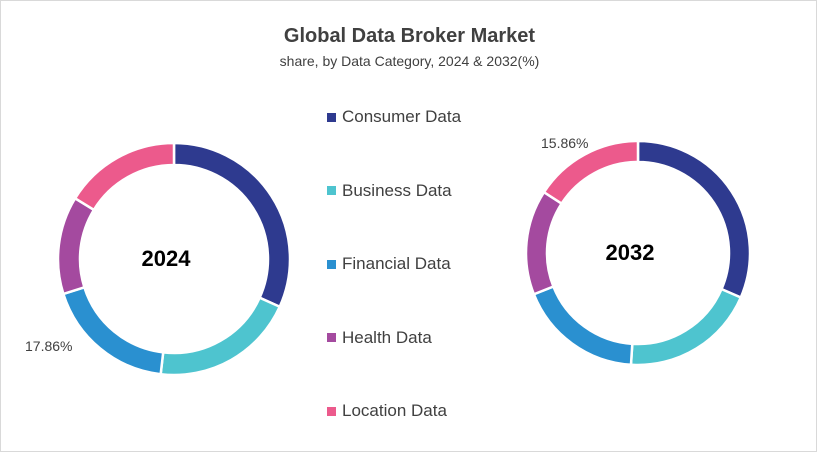  I want to click on slice-2032-financial-data, so click(583, 325).